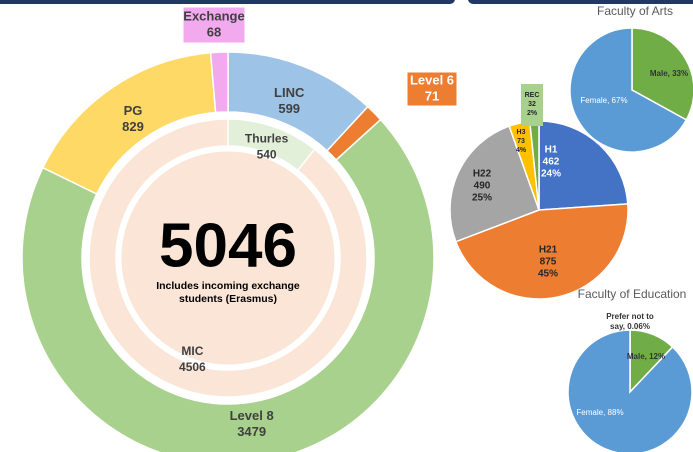 The image size is (693, 452). Describe the element at coordinates (289, 108) in the screenshot. I see `label: 599` at that location.